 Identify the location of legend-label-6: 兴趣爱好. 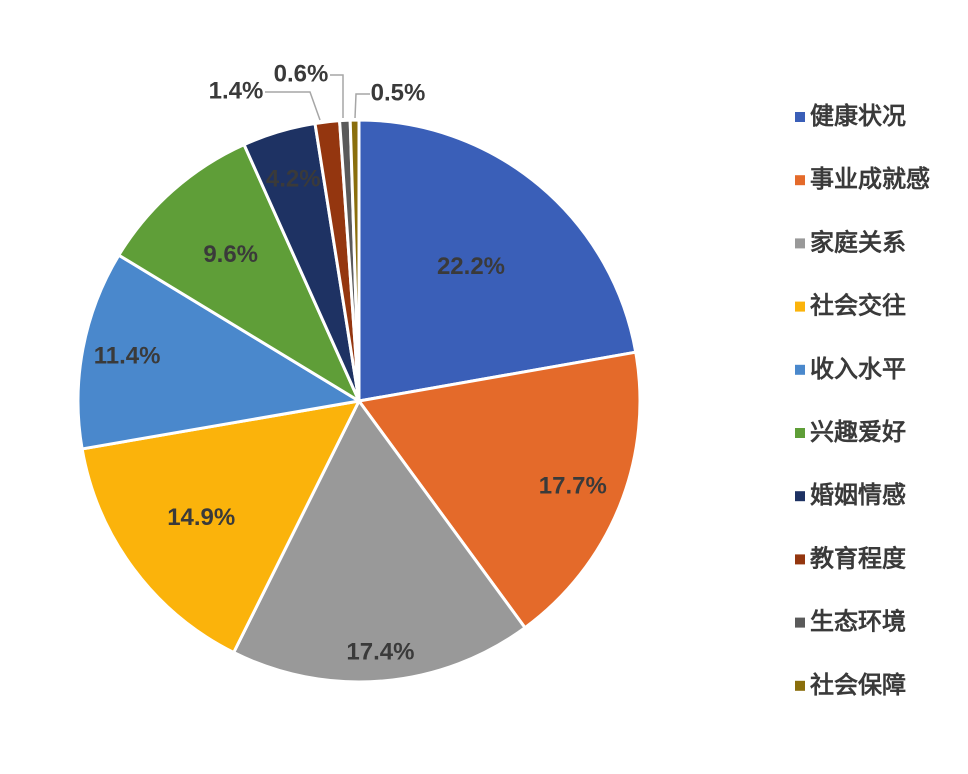
(858, 432).